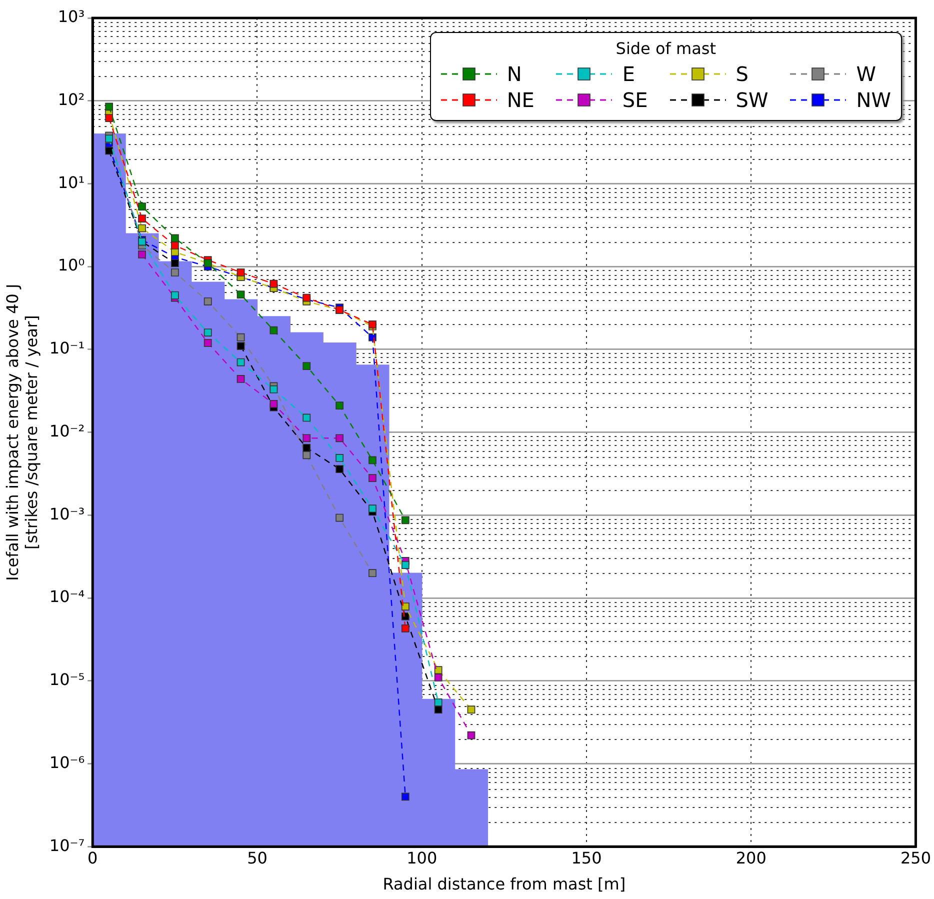  Describe the element at coordinates (742, 74) in the screenshot. I see `legend-label: S` at that location.